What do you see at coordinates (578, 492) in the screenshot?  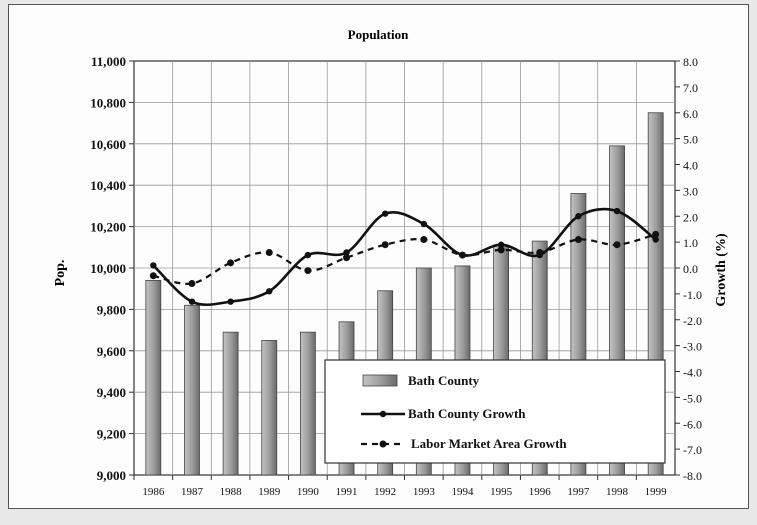 I see `x-tick-label: 1997` at bounding box center [578, 492].